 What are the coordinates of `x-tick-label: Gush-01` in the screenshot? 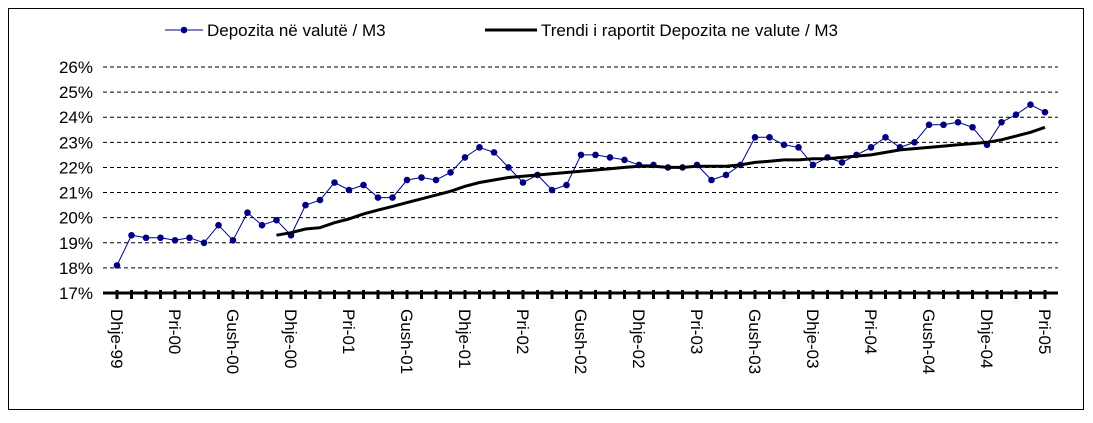 It's located at (406, 341).